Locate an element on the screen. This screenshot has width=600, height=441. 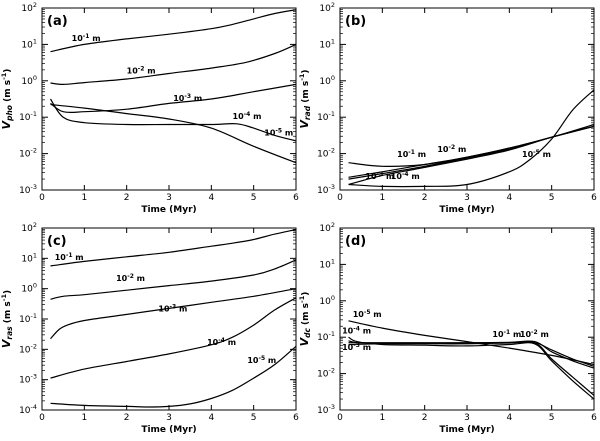
panel-label: (a) is located at coordinates (57, 21).